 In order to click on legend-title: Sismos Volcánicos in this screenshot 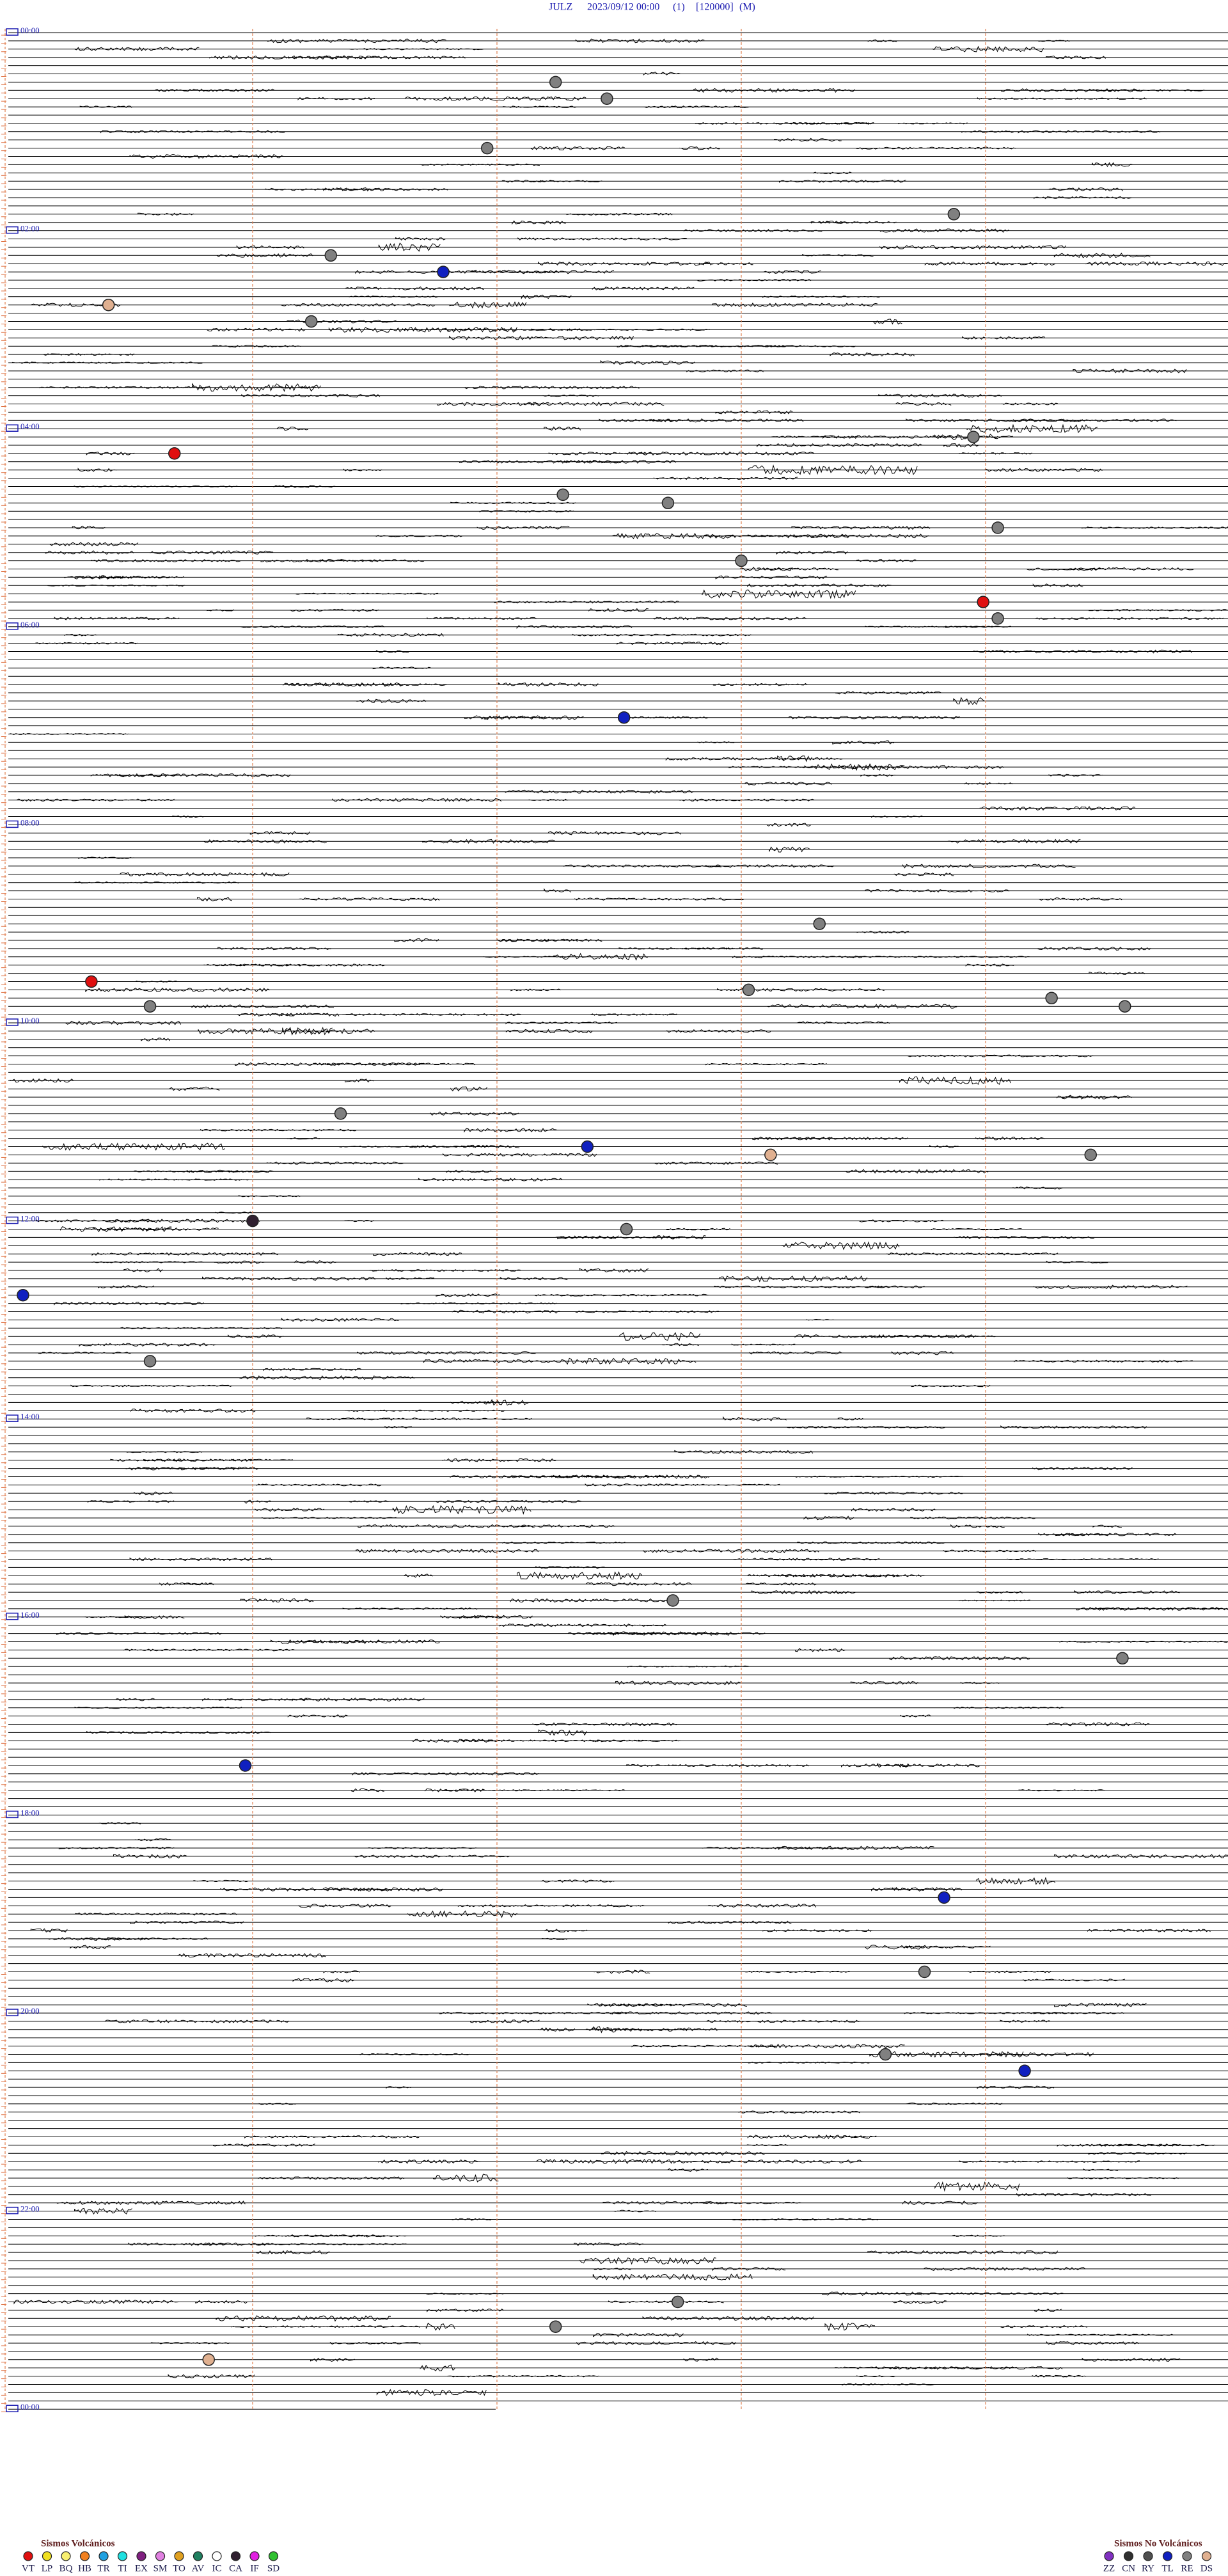, I will do `click(78, 2543)`.